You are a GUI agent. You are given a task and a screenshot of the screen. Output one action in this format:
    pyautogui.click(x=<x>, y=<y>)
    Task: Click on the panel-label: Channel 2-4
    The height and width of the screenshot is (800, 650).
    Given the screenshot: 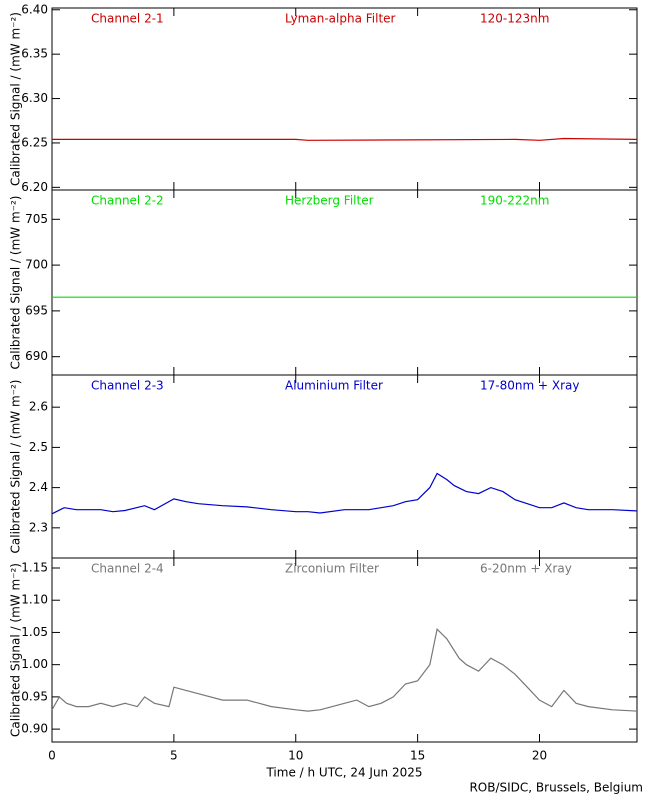 What is the action you would take?
    pyautogui.click(x=127, y=569)
    